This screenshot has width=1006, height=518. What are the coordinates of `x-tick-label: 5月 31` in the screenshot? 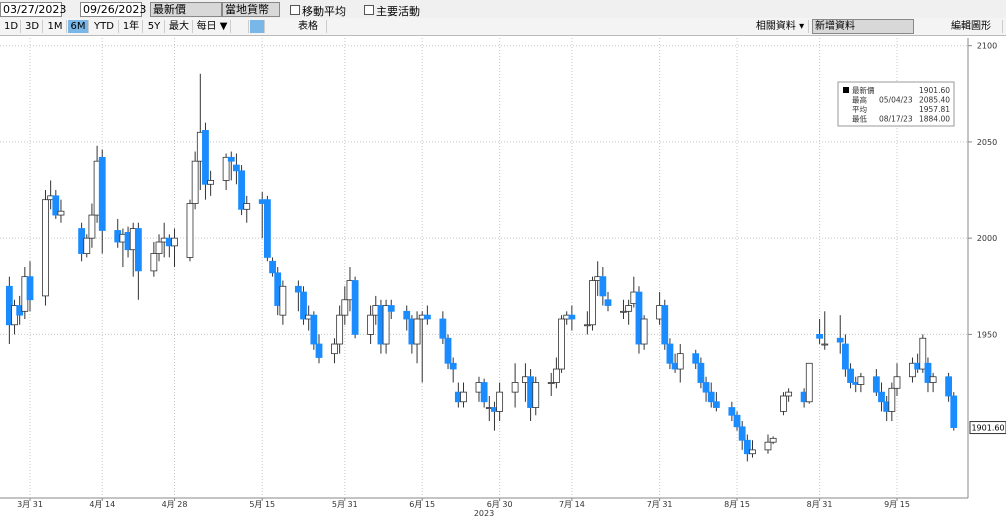 It's located at (345, 504).